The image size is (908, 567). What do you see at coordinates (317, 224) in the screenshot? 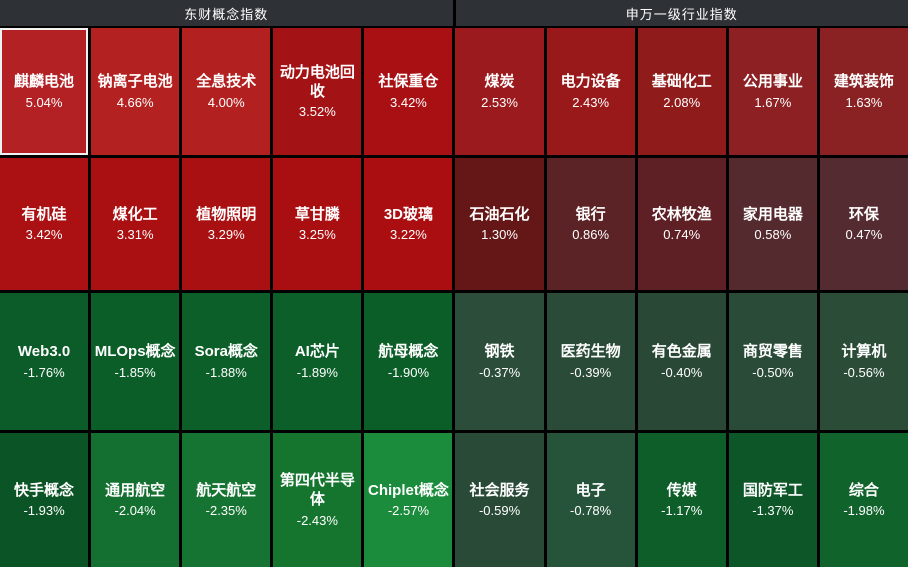
I see `heatmap-cell: 草甘膦 3.25%` at bounding box center [317, 224].